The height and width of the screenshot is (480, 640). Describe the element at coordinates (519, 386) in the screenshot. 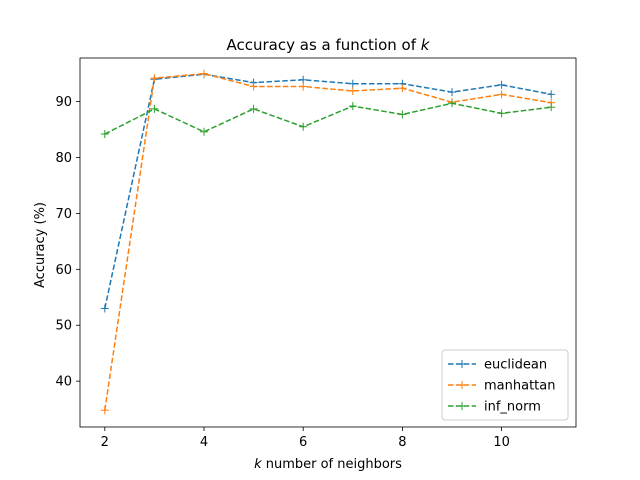

I see `legend-label: manhattan` at that location.